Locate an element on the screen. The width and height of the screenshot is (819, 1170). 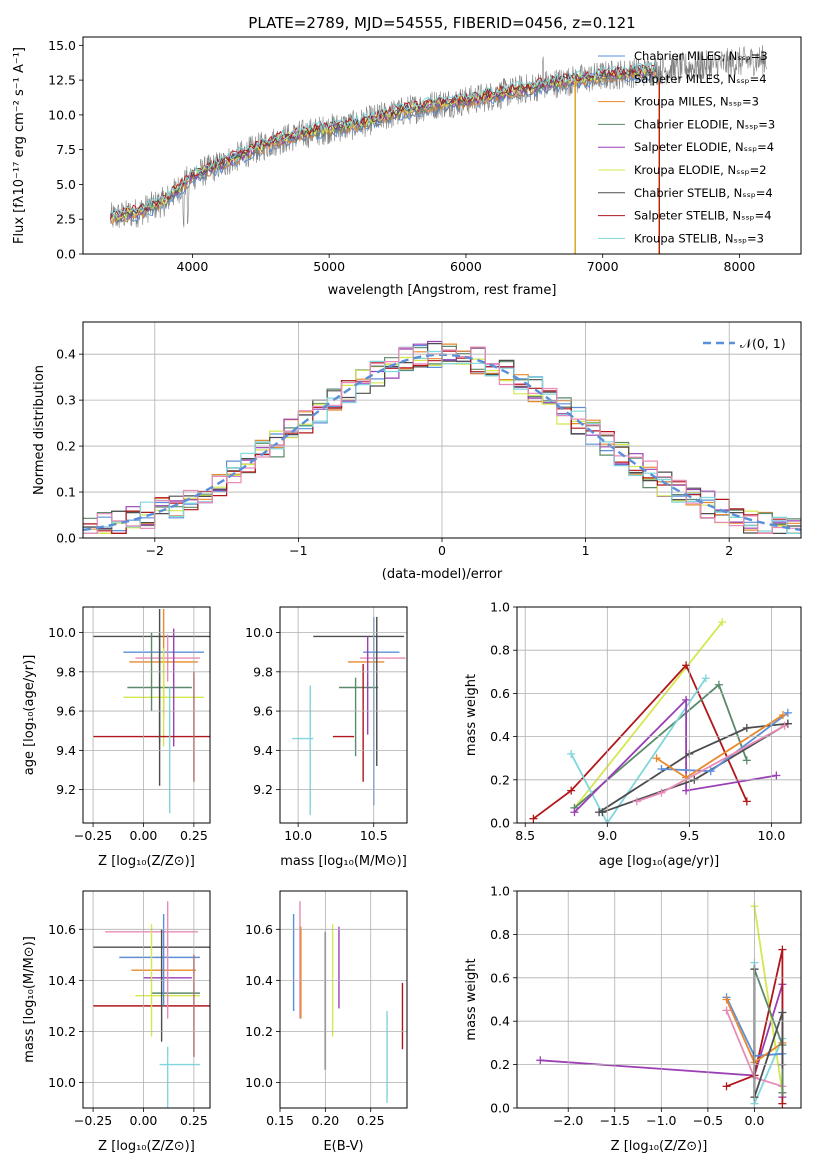
y-axis-label: mass [log₁₀(M/M⊙)] is located at coordinates (29, 999).